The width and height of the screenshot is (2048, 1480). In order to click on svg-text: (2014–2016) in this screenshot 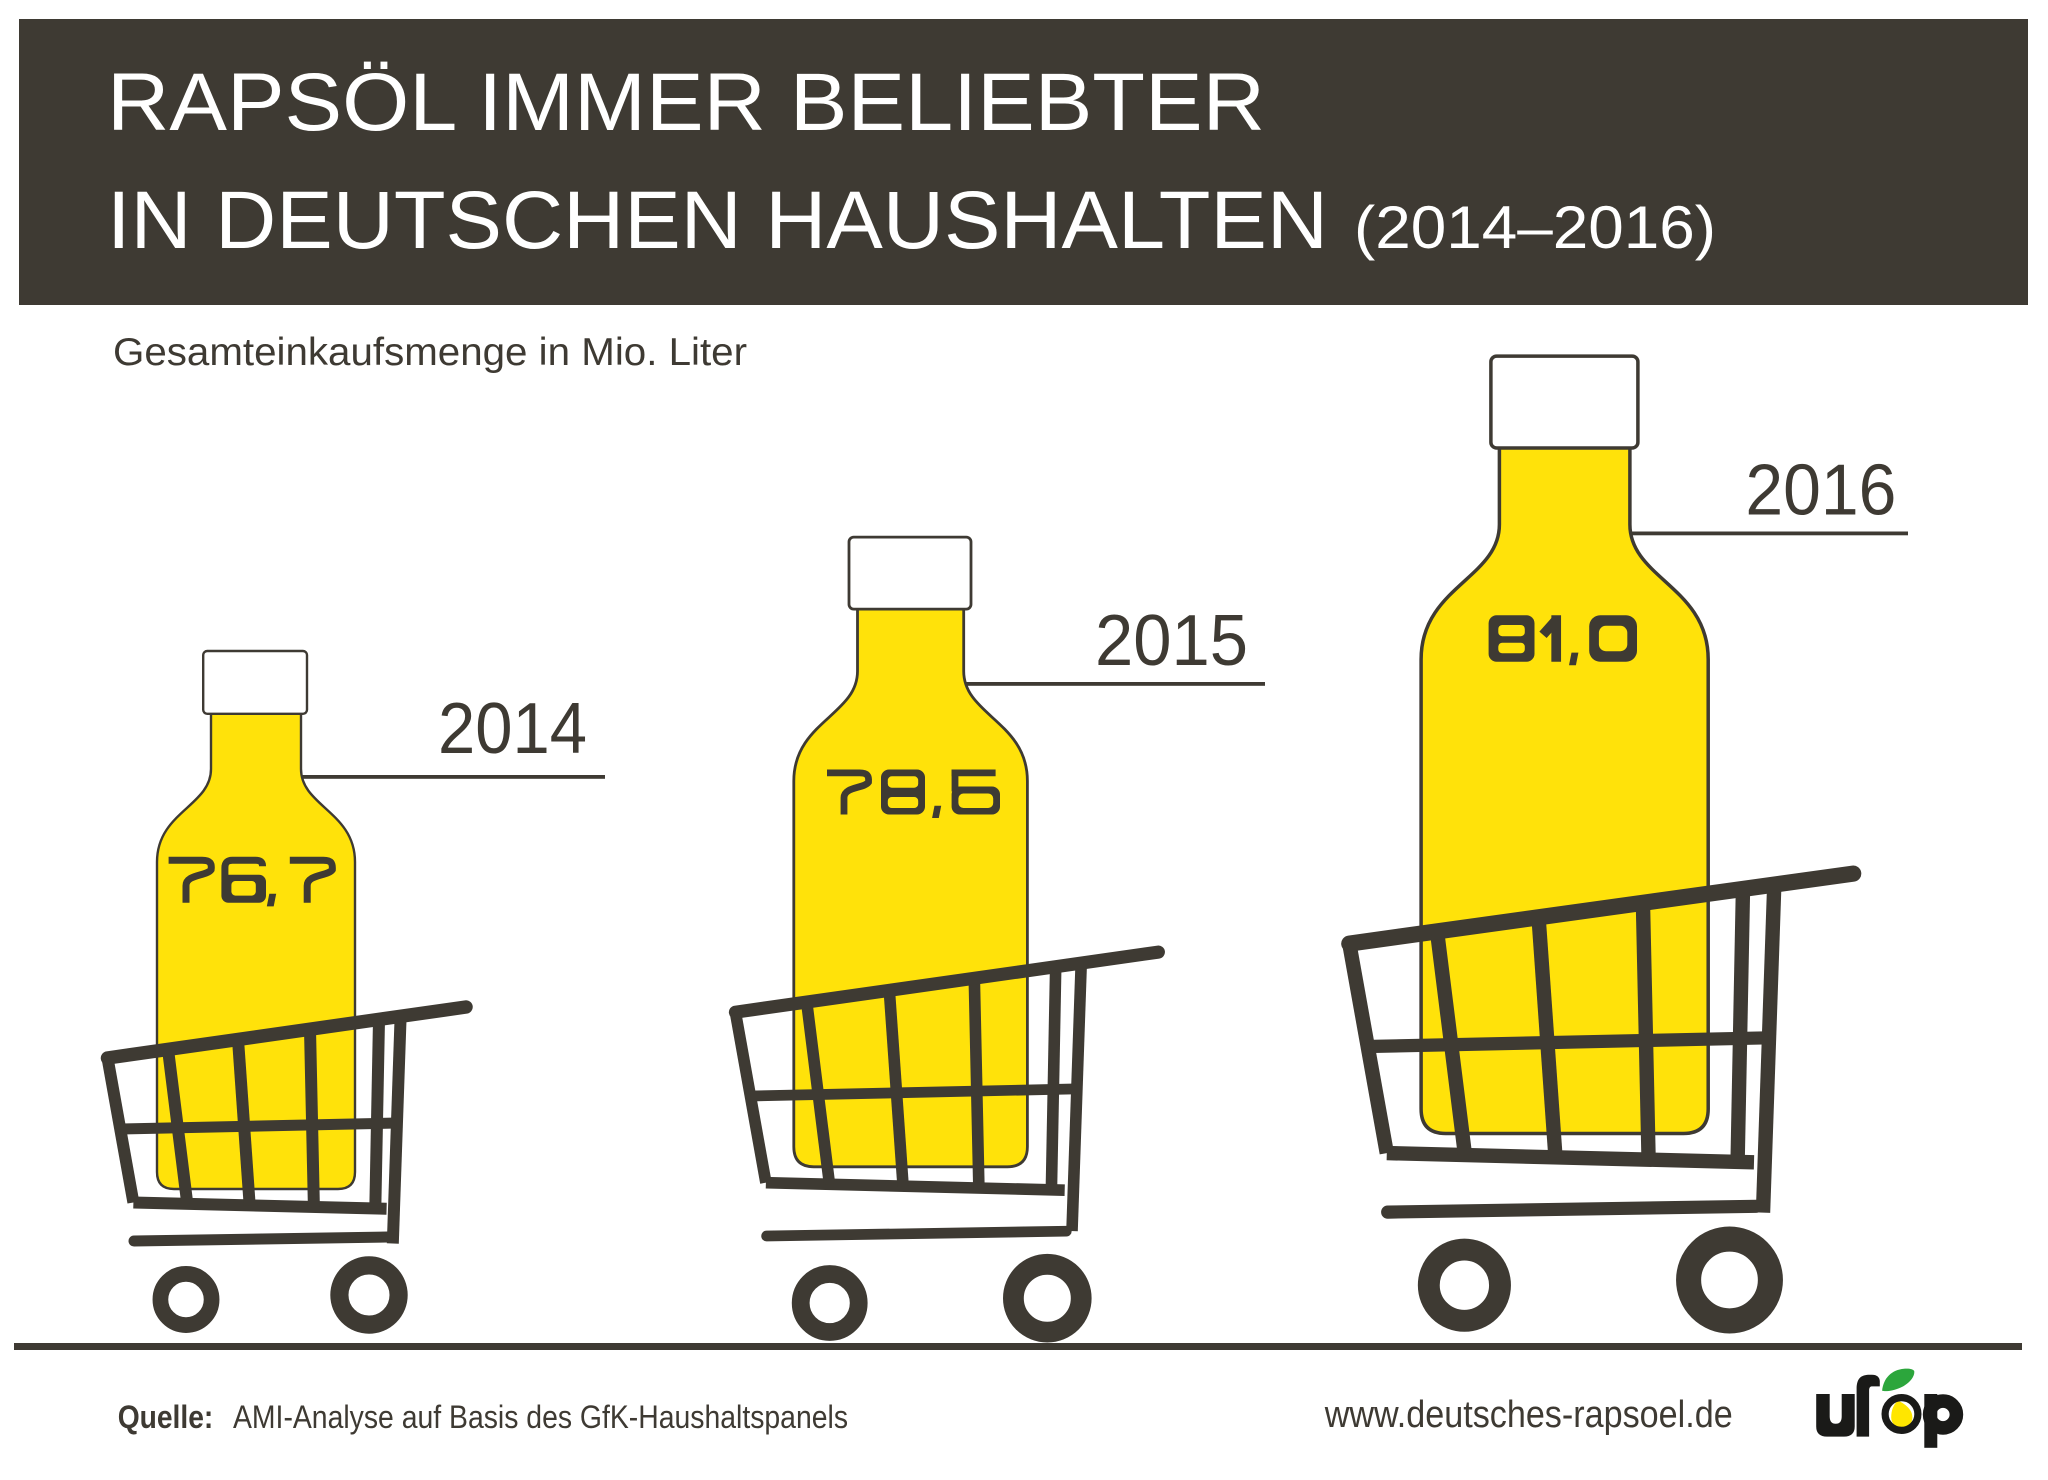, I will do `click(1535, 227)`.